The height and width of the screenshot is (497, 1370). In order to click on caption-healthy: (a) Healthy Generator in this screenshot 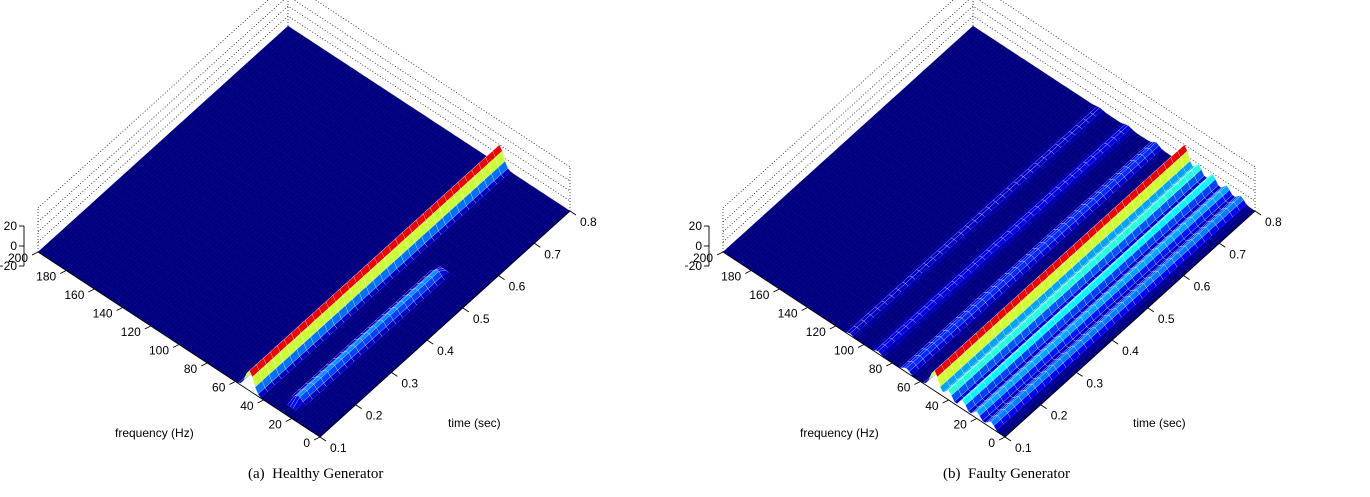, I will do `click(315, 474)`.